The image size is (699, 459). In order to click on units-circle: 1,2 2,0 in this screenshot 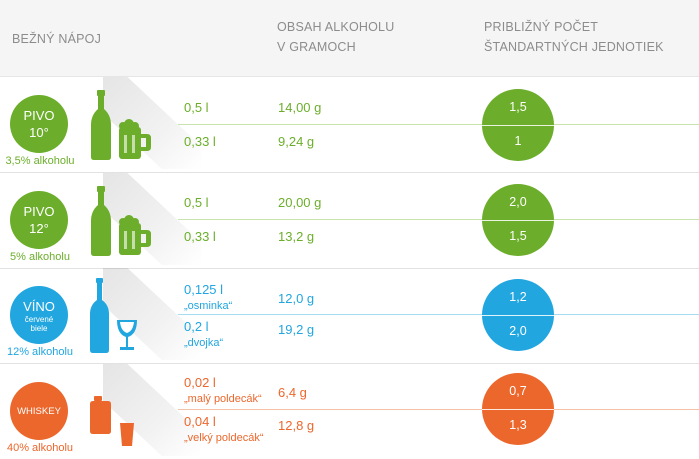, I will do `click(518, 315)`.